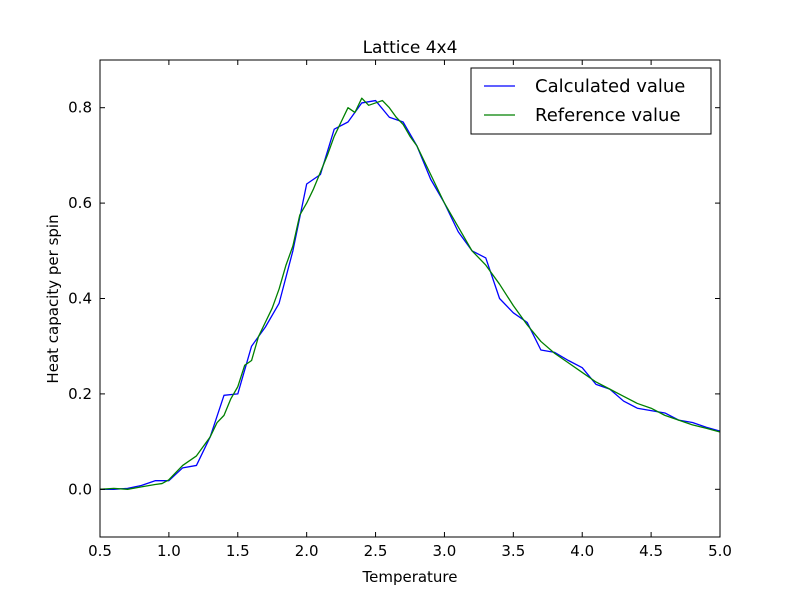 The width and height of the screenshot is (800, 597). Describe the element at coordinates (513, 551) in the screenshot. I see `x-tick-label: 3.5` at that location.